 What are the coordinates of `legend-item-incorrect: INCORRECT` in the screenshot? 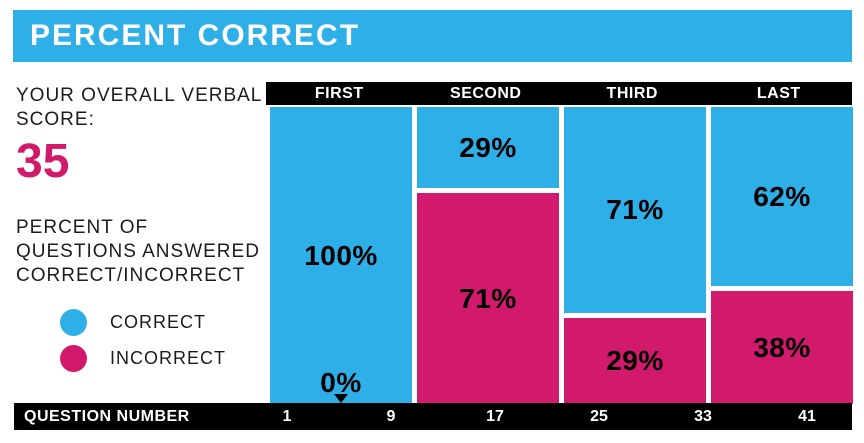 It's located at (143, 358).